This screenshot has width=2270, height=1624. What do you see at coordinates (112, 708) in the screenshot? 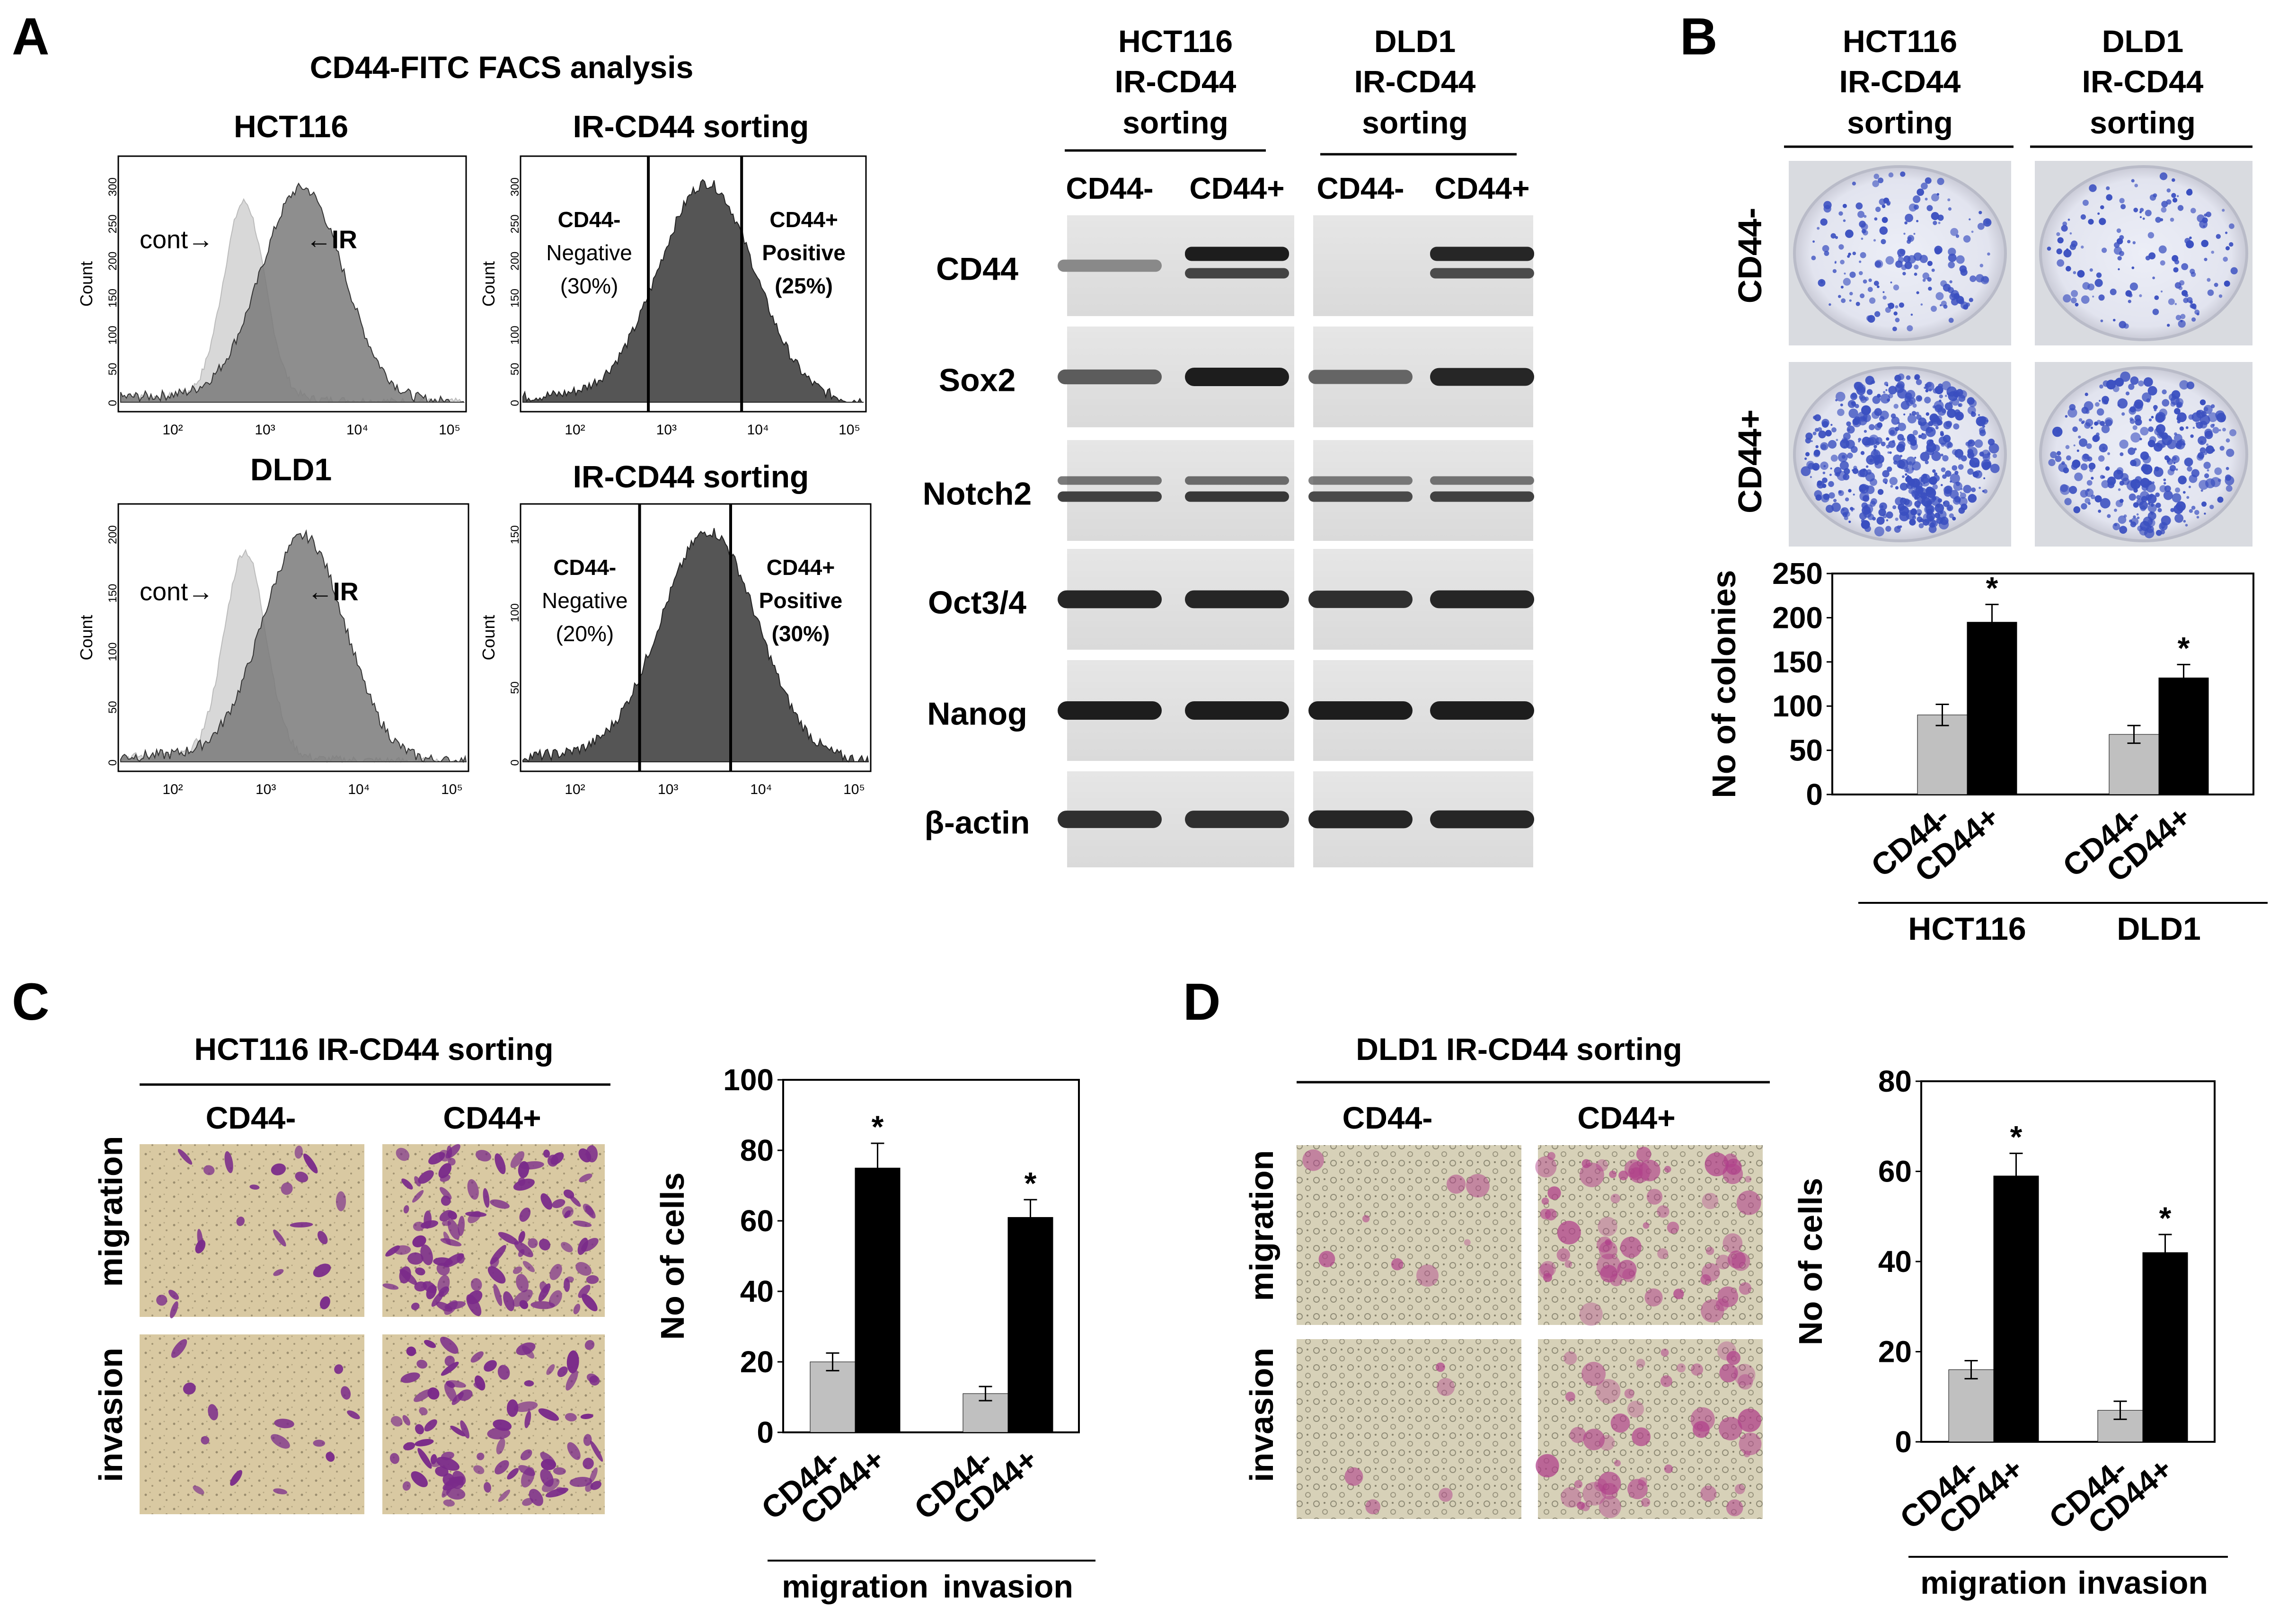
I see `facs-y-tick: 50` at bounding box center [112, 708].